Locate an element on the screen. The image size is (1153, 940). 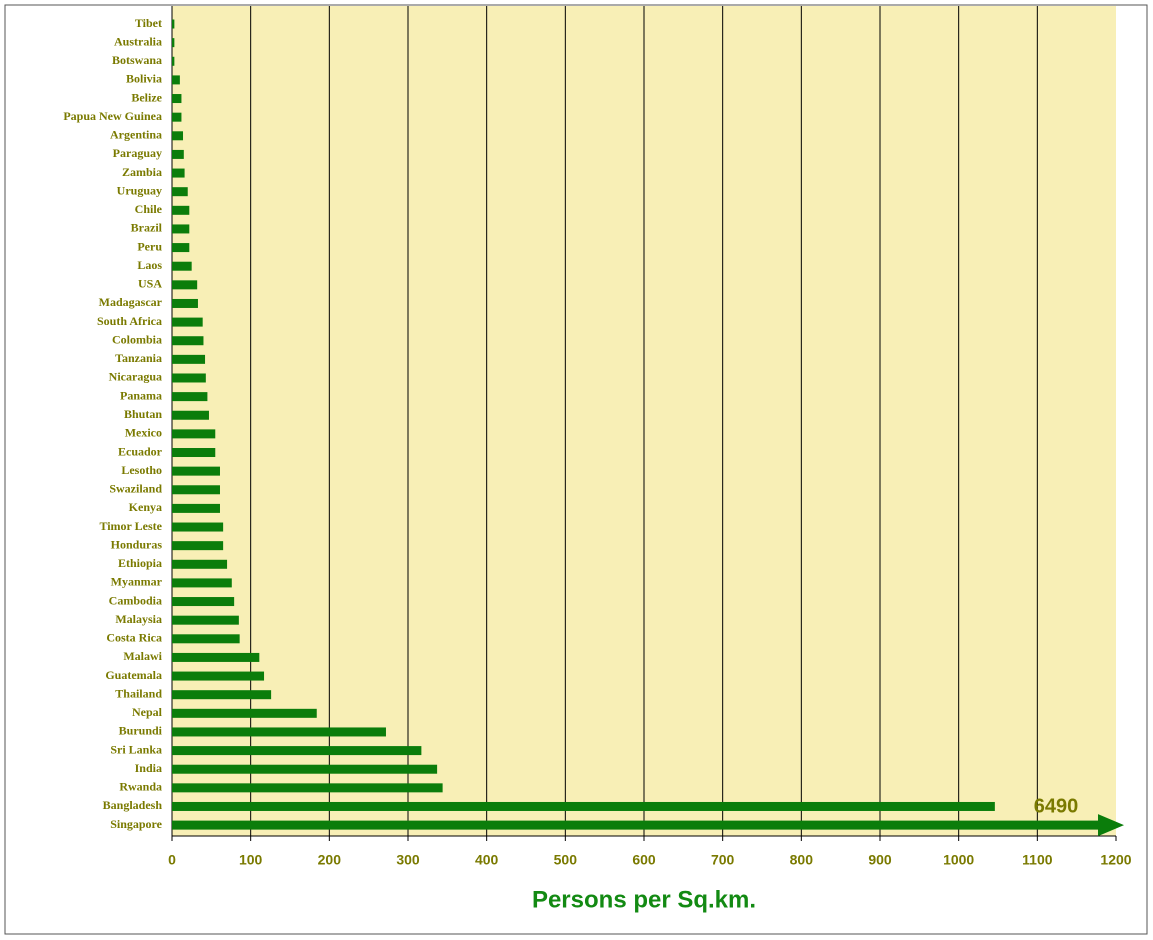
y-tick-label: Timor Leste is located at coordinates (130, 526).